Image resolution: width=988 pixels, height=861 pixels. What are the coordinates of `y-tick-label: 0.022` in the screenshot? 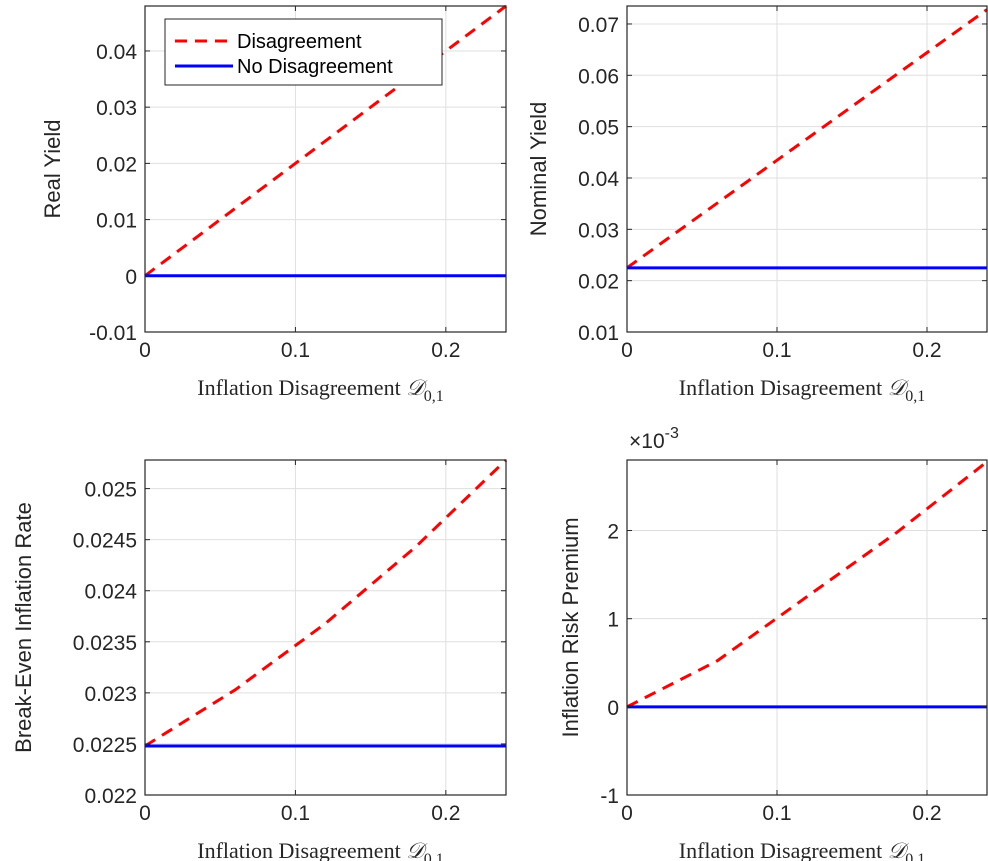 It's located at (110, 796).